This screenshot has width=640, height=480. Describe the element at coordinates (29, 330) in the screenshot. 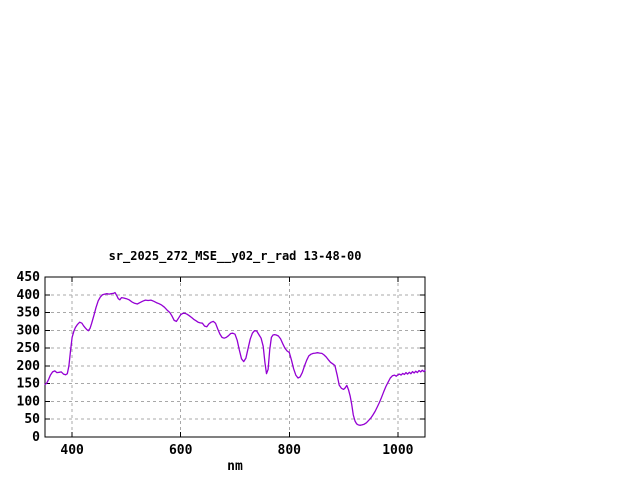

I see `y-tick-label: 300` at that location.